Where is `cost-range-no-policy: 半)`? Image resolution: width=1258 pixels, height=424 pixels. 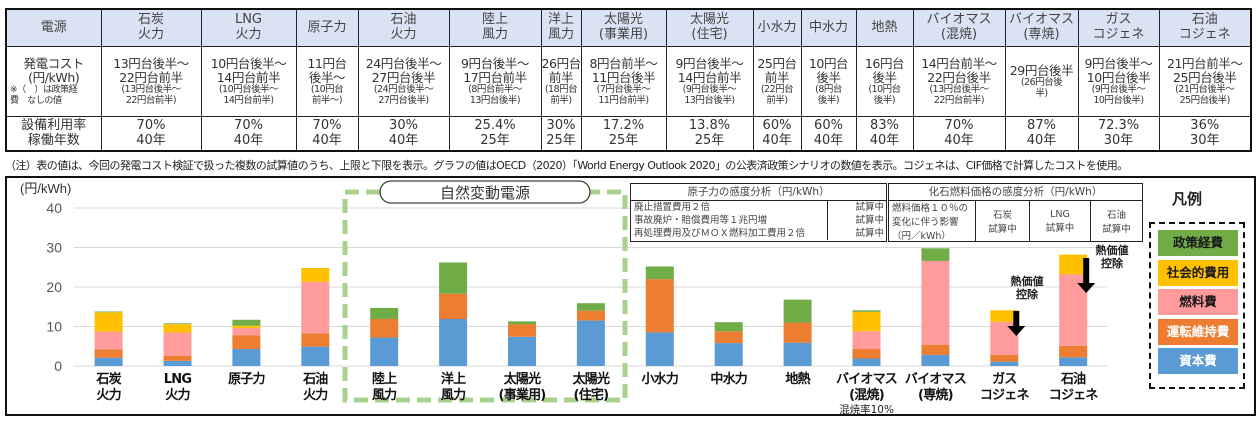
cost-range-no-policy: 半) is located at coordinates (1041, 93).